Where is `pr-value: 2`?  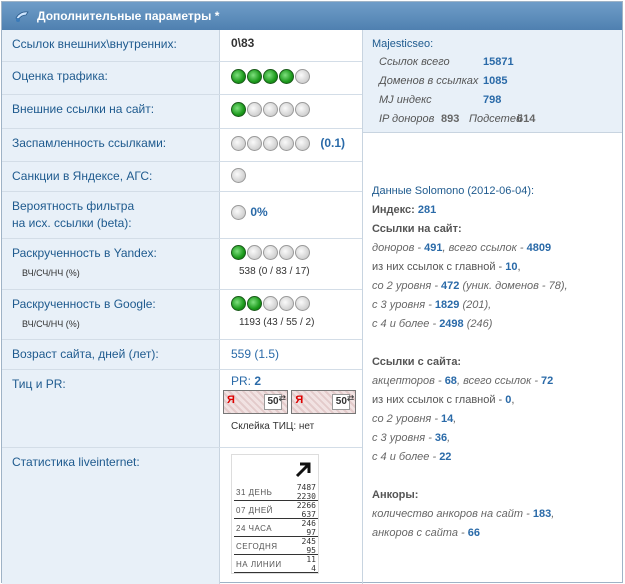 pr-value: 2 is located at coordinates (258, 381).